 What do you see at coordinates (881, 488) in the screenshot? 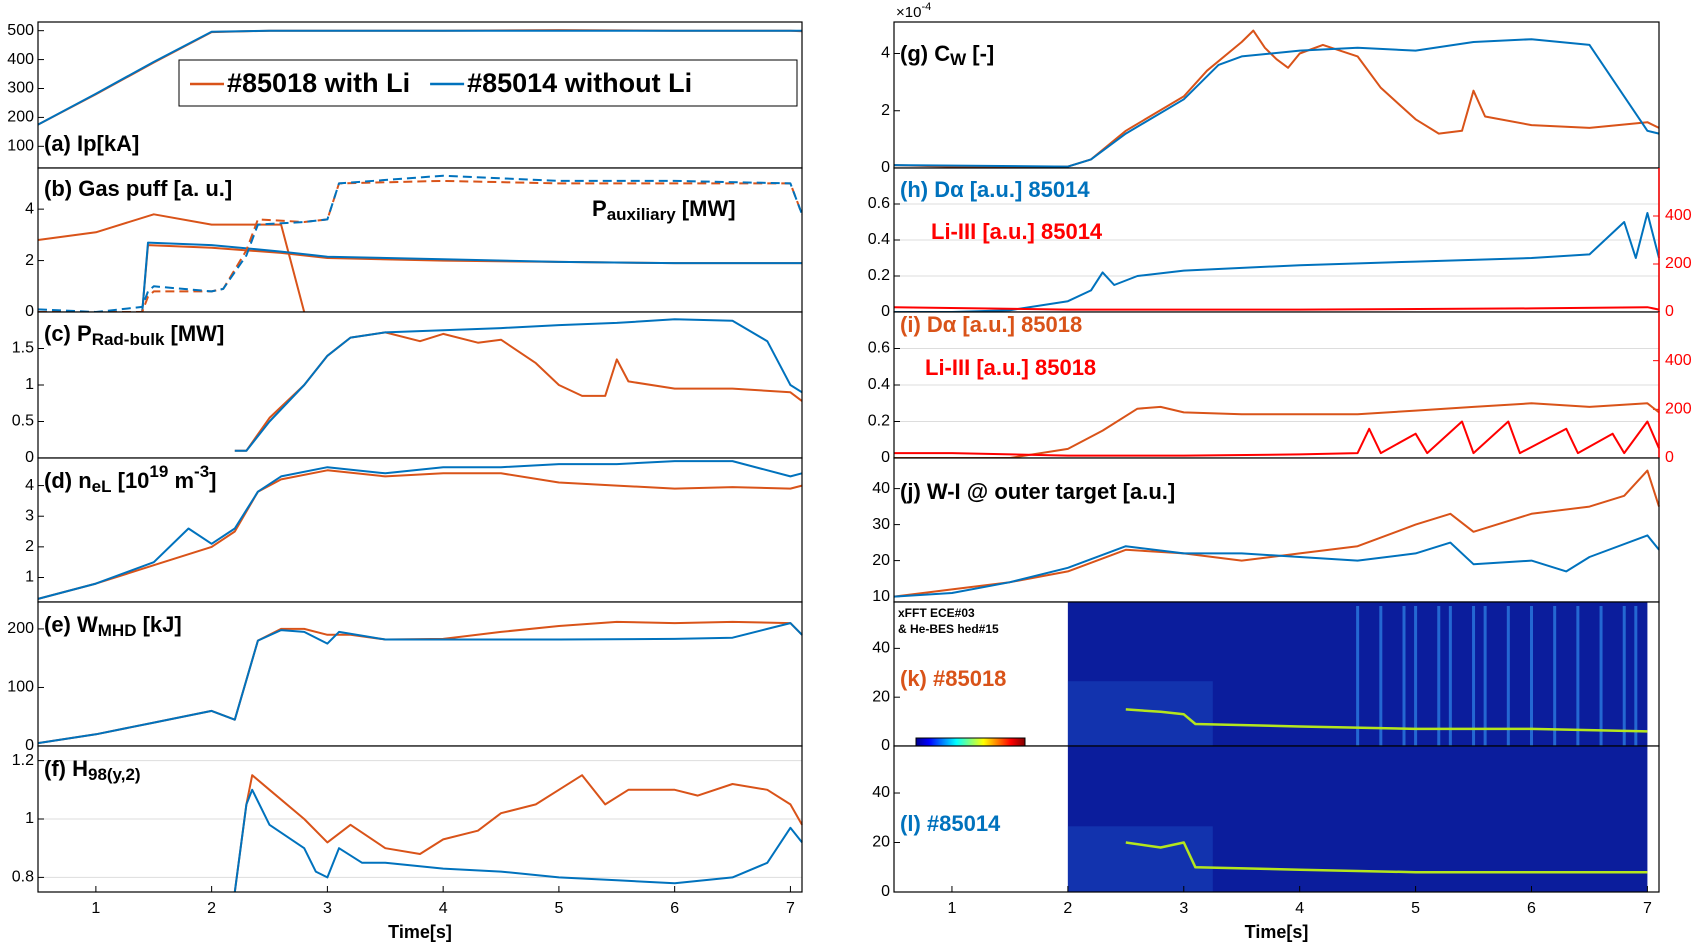
I see `y-tick-label: 40` at bounding box center [881, 488].